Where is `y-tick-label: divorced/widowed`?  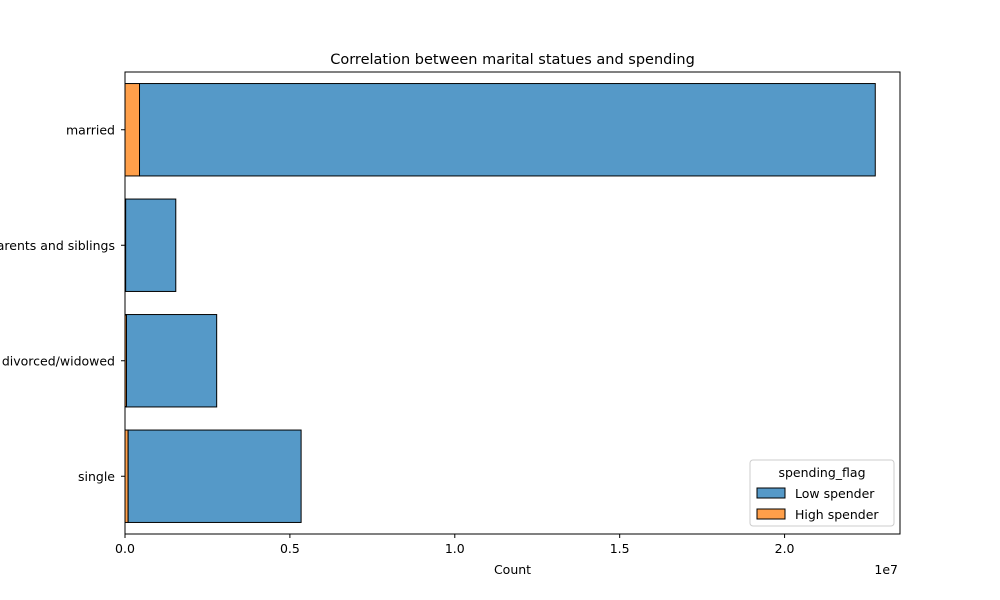 y-tick-label: divorced/widowed is located at coordinates (58, 360).